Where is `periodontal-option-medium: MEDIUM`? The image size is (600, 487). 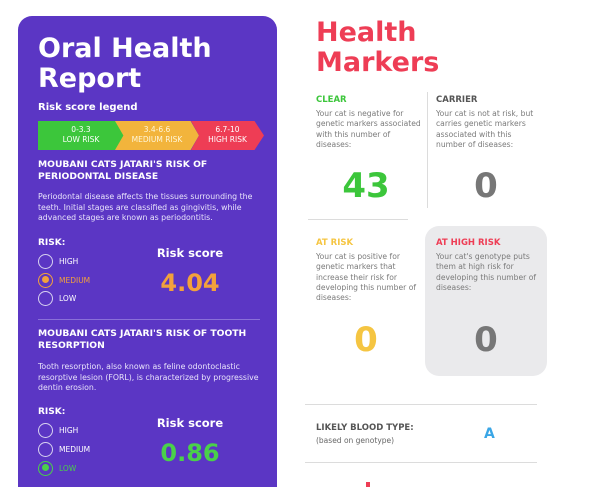 periodontal-option-medium: MEDIUM is located at coordinates (64, 280).